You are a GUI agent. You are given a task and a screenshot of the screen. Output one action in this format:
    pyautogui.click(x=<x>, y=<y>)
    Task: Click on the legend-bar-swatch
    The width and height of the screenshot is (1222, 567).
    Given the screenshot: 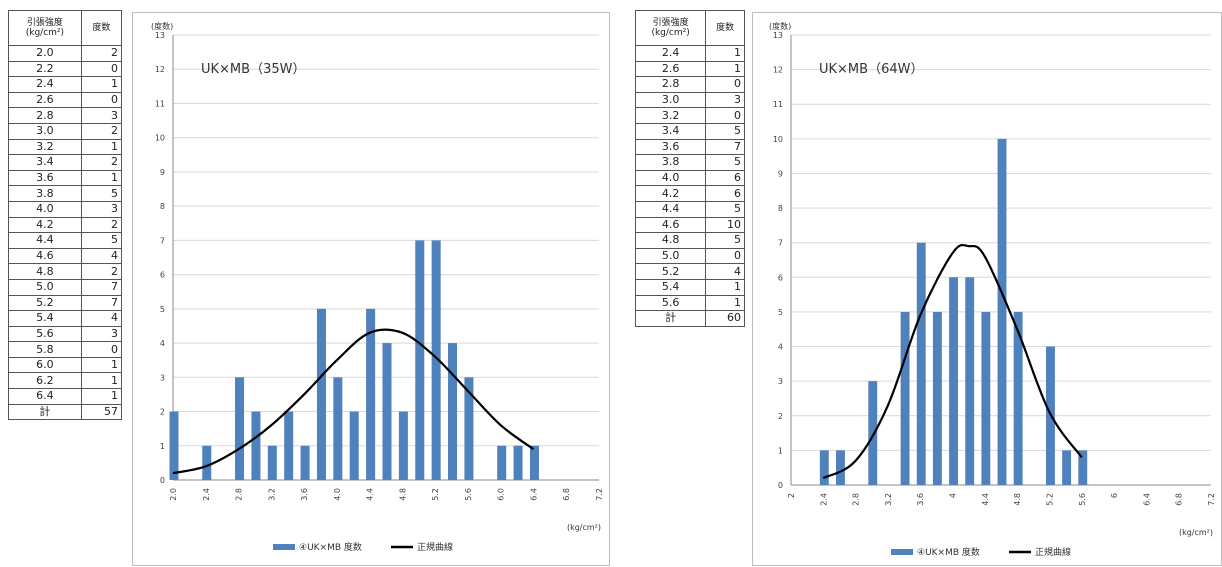 What is the action you would take?
    pyautogui.click(x=902, y=552)
    